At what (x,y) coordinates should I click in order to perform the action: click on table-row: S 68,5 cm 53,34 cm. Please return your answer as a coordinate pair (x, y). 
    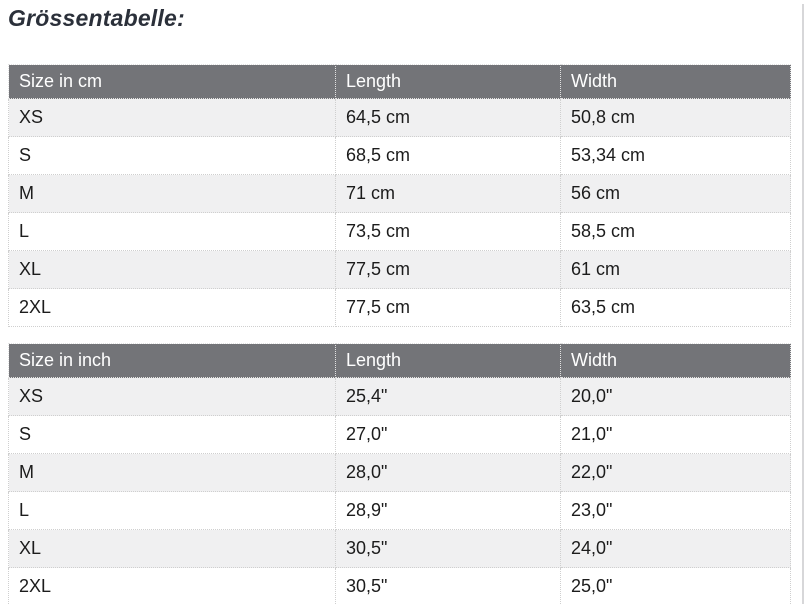
    Looking at the image, I should click on (399, 155).